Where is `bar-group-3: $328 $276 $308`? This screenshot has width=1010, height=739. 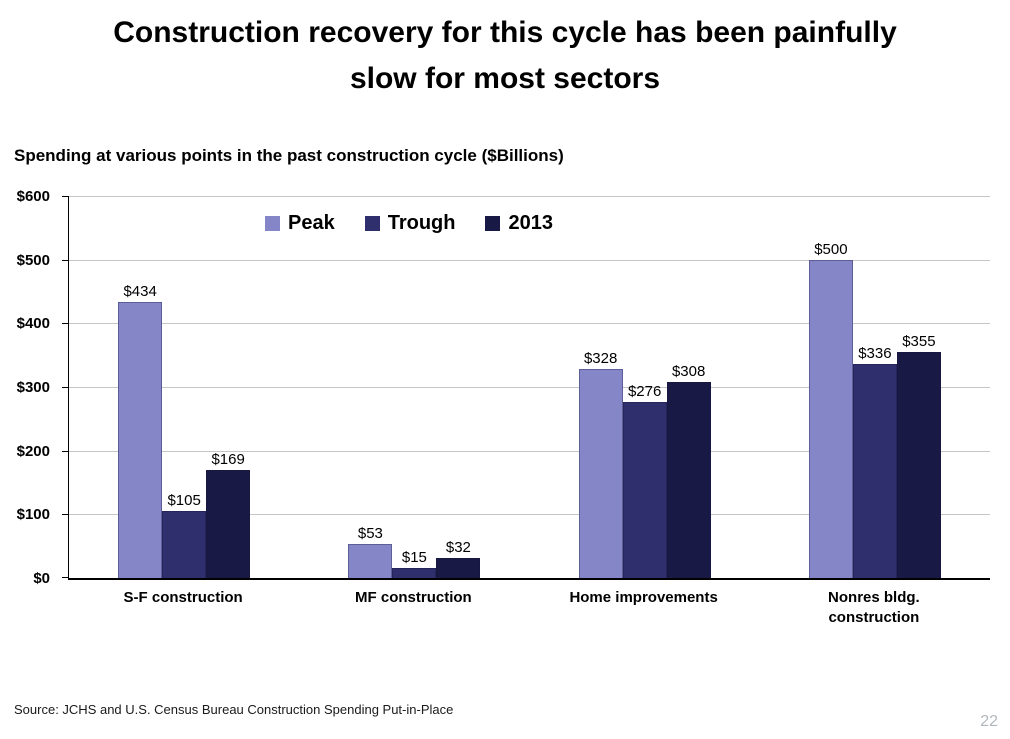
bar-group-3: $328 $276 $308 is located at coordinates (645, 387).